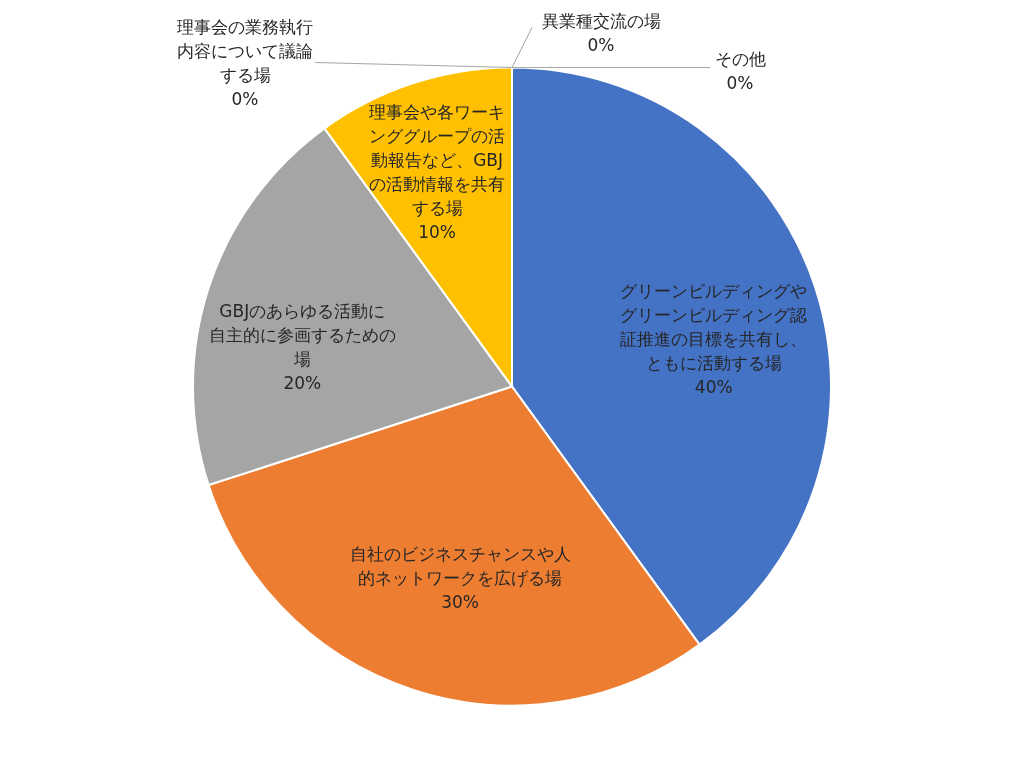 This screenshot has height=773, width=1024. Describe the element at coordinates (740, 58) in the screenshot. I see `category-label: その他` at that location.